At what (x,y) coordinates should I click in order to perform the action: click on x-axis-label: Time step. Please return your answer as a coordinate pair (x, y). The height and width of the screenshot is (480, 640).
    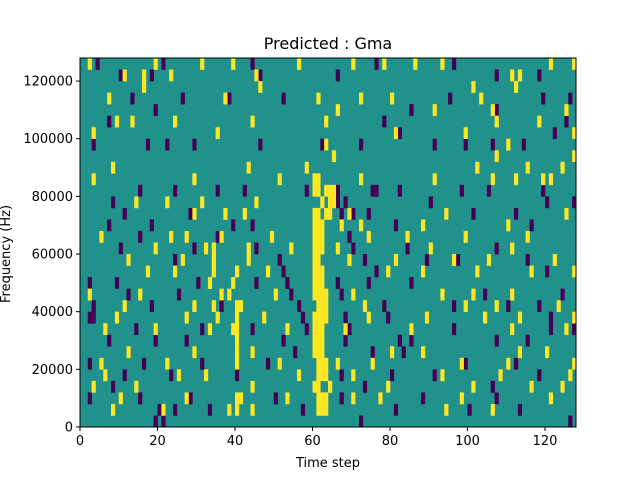
    Looking at the image, I should click on (327, 463).